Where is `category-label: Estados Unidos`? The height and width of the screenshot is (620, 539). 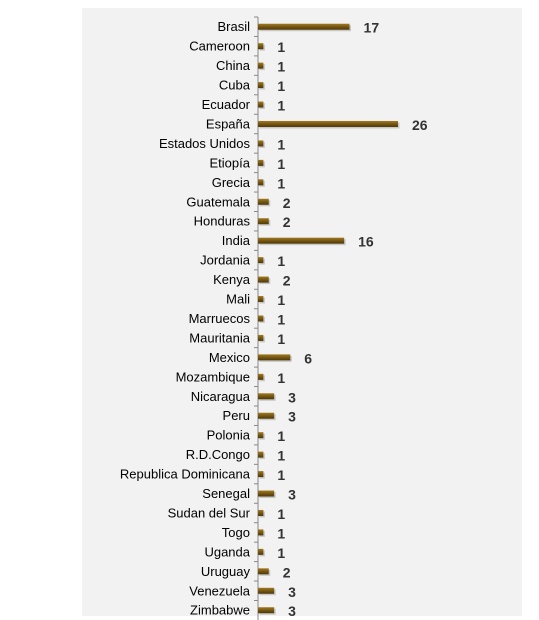 category-label: Estados Unidos is located at coordinates (205, 143).